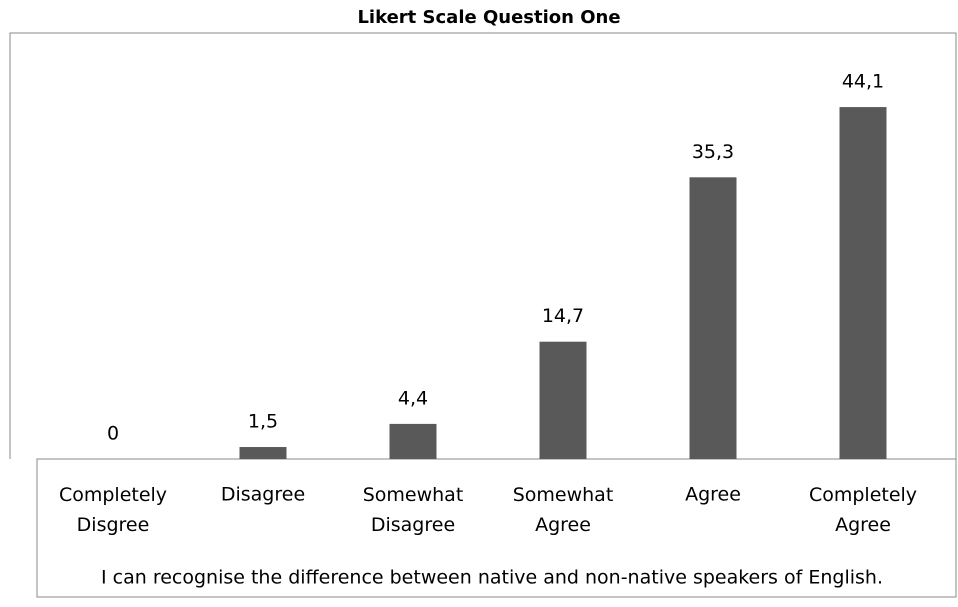 The width and height of the screenshot is (958, 607). Describe the element at coordinates (263, 422) in the screenshot. I see `data-label: 1,5` at that location.